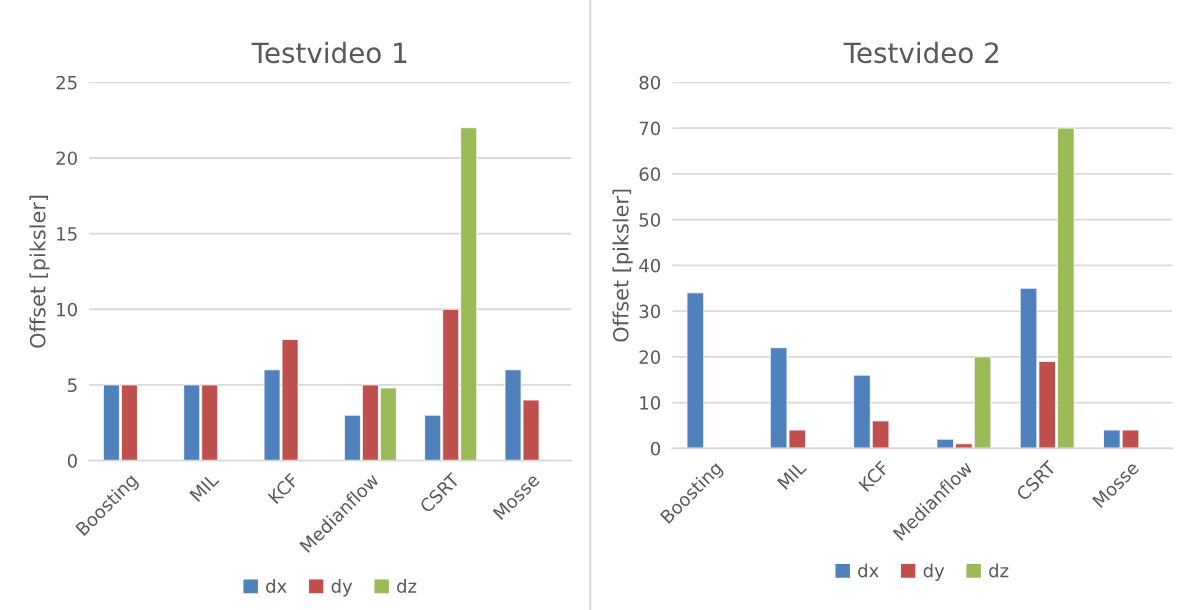 The height and width of the screenshot is (610, 1190). Describe the element at coordinates (920, 52) in the screenshot. I see `chart-title: Testvideo 2` at that location.